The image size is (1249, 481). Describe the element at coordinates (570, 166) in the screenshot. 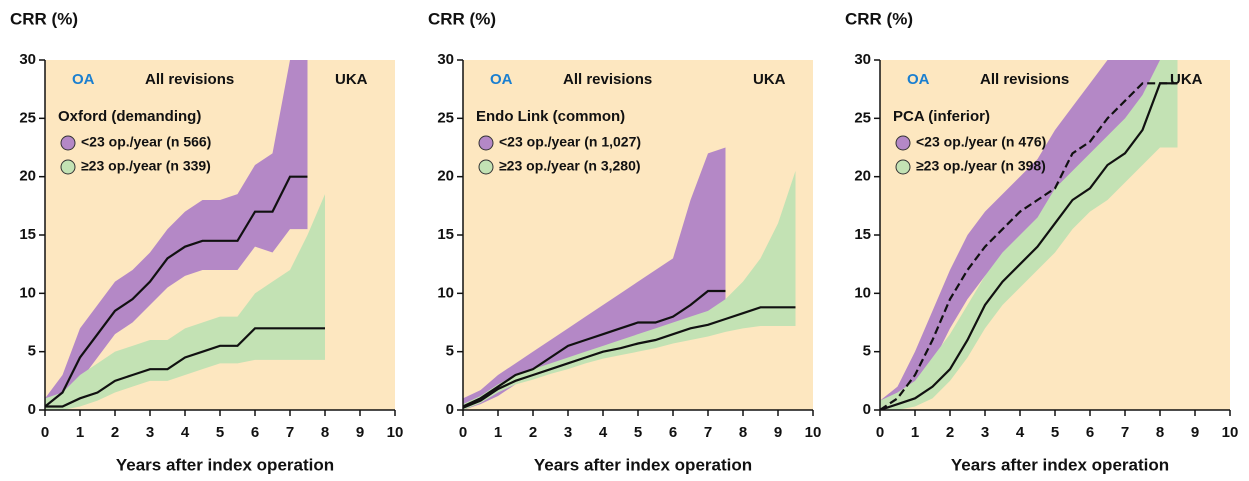

I see `legend-label: ≥23 op./year (n 3,280)` at that location.